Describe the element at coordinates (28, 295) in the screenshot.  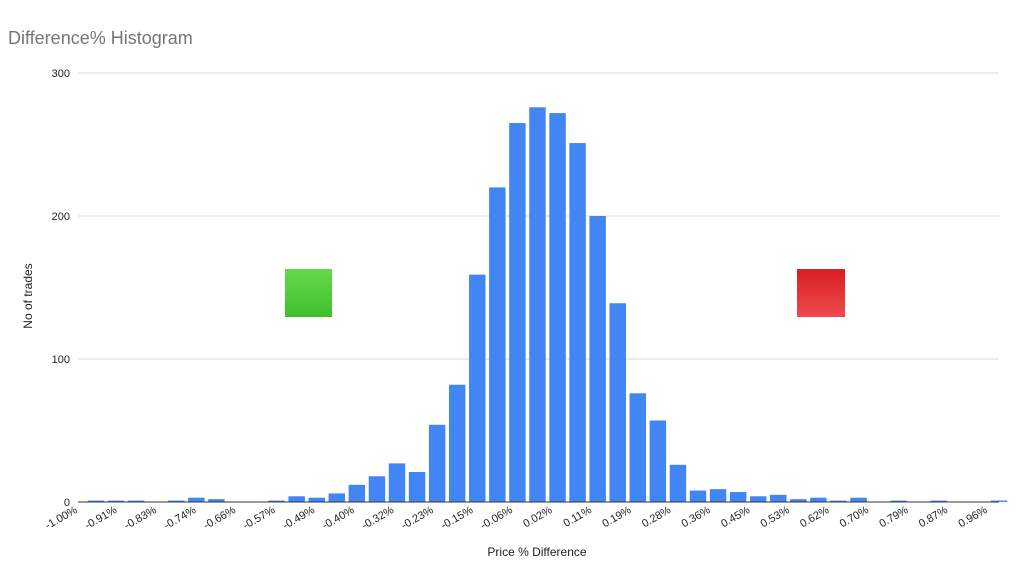
I see `y-axis-title: No of trades` at that location.